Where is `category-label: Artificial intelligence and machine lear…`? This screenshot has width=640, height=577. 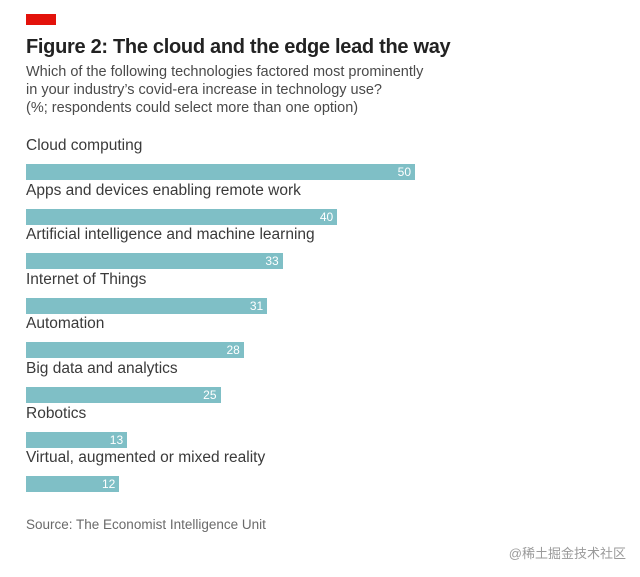
category-label: Artificial intelligence and machine lear… is located at coordinates (170, 235).